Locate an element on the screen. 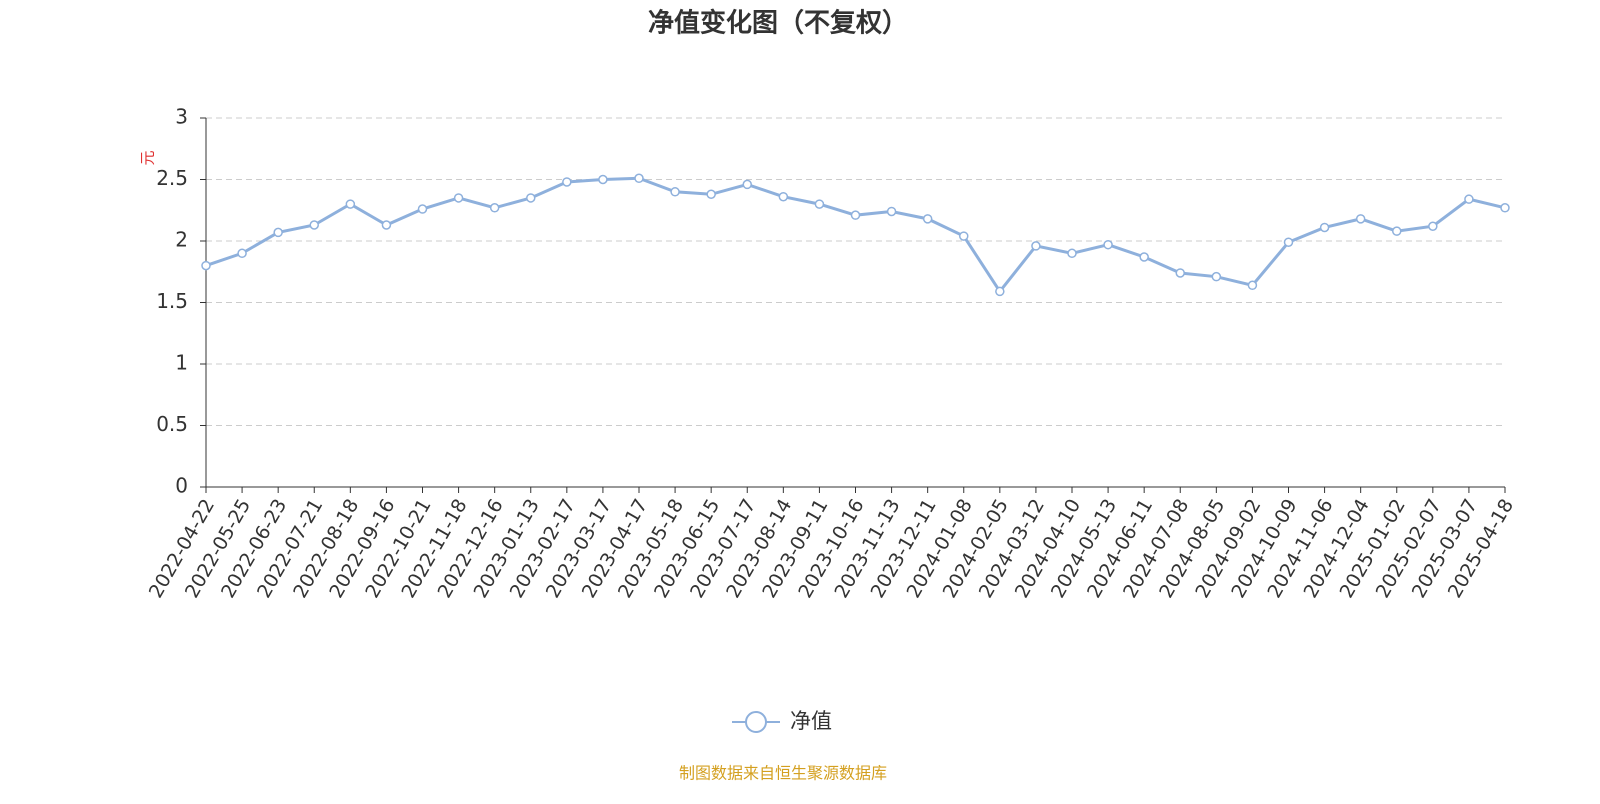 Image resolution: width=1600 pixels, height=804 pixels. y-tick-label: 1.5 is located at coordinates (172, 301).